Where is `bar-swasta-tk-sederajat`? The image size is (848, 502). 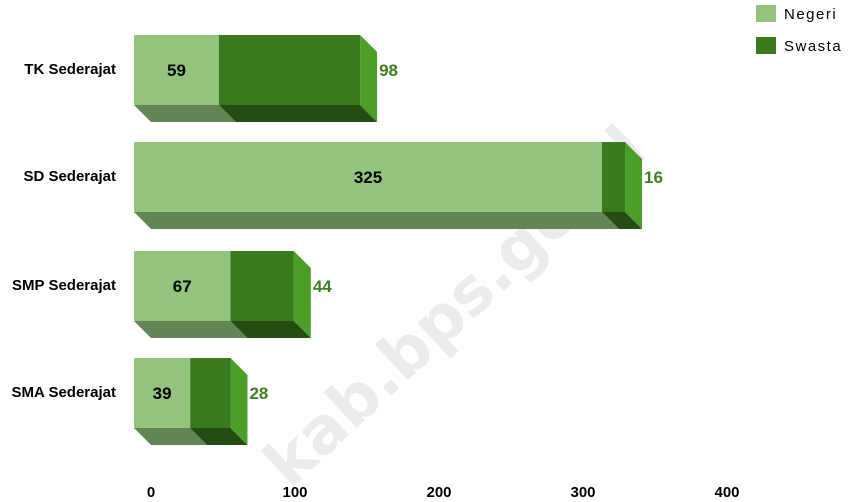 bar-swasta-tk-sederajat is located at coordinates (289, 70).